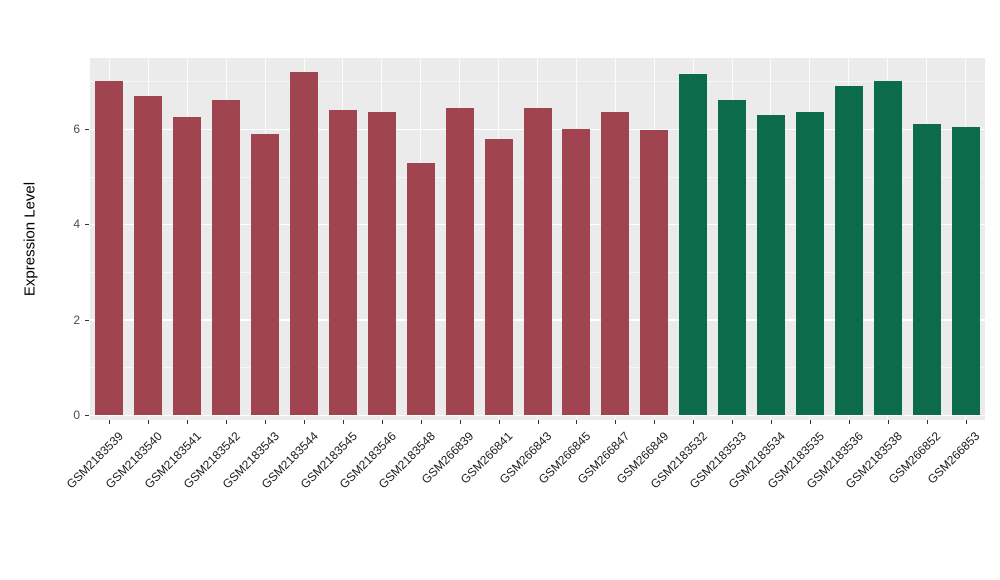 The width and height of the screenshot is (1000, 580). What do you see at coordinates (76, 129) in the screenshot?
I see `y-tick-label: 6` at bounding box center [76, 129].